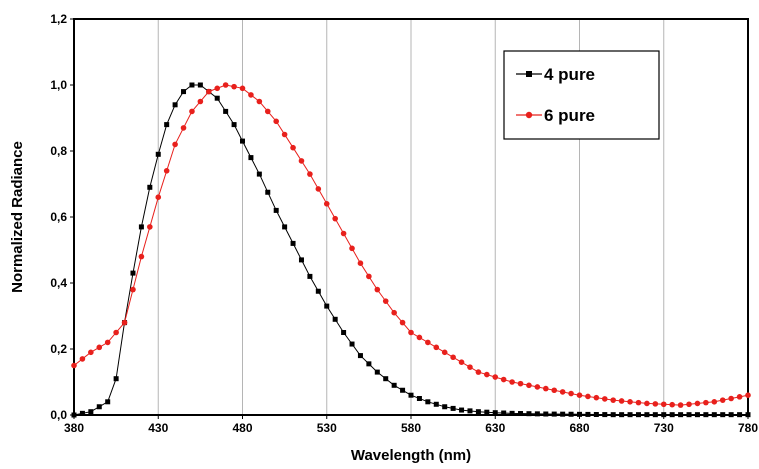 The height and width of the screenshot is (469, 759). I want to click on legend-box, so click(581, 95).